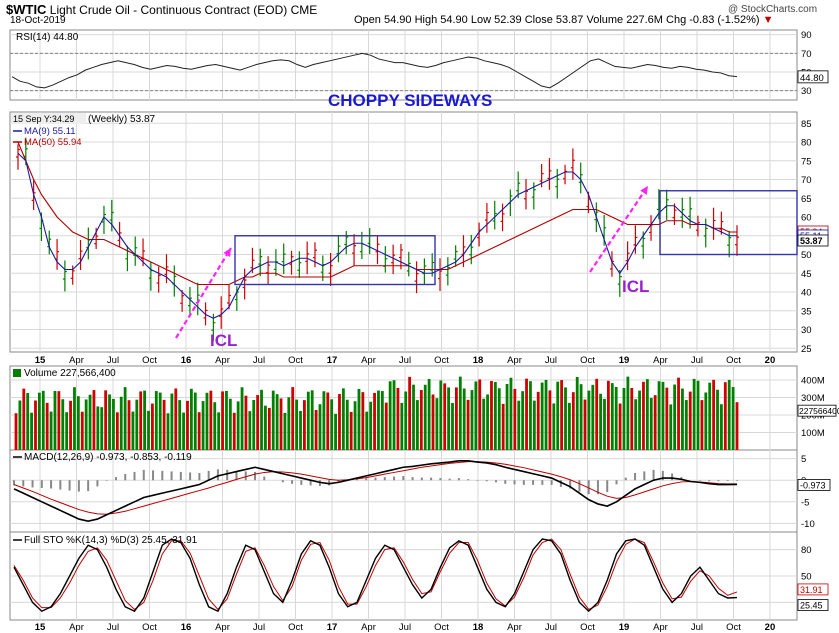  Describe the element at coordinates (454, 20) in the screenshot. I see `high-value: 54.90` at that location.